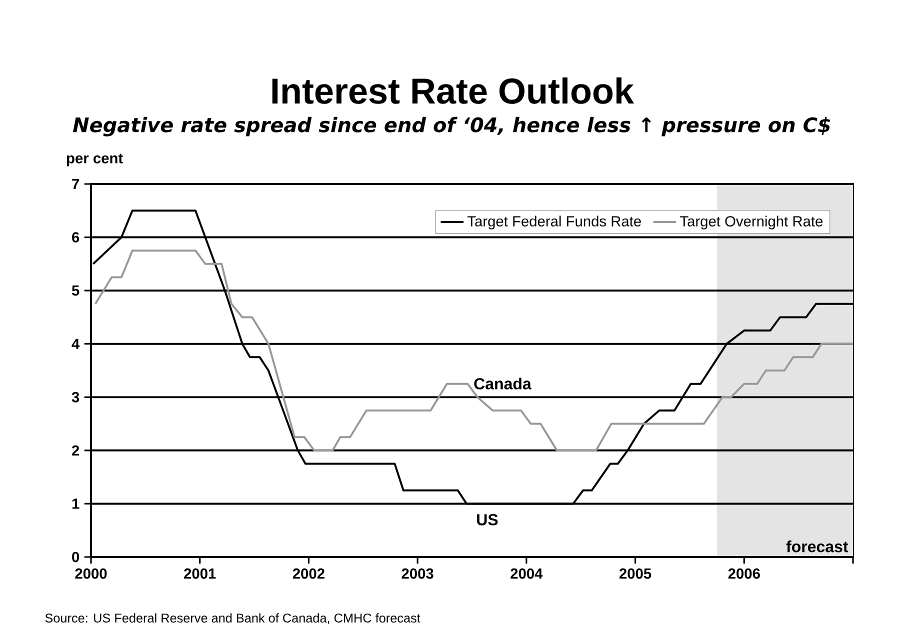  Describe the element at coordinates (453, 90) in the screenshot. I see `chart-title: Interest Rate Outlook` at that location.